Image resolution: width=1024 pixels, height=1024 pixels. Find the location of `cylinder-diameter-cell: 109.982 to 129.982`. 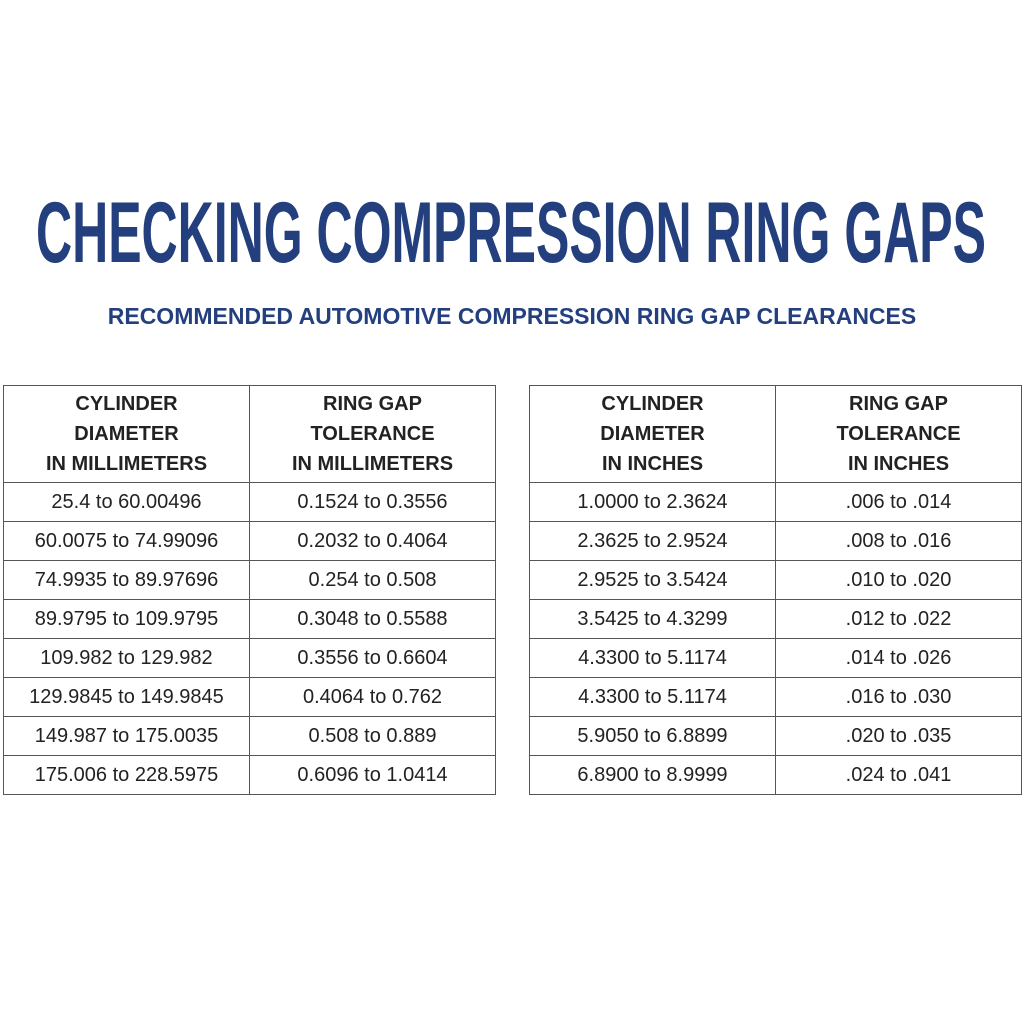

cylinder-diameter-cell: 109.982 to 129.982 is located at coordinates (126, 658).